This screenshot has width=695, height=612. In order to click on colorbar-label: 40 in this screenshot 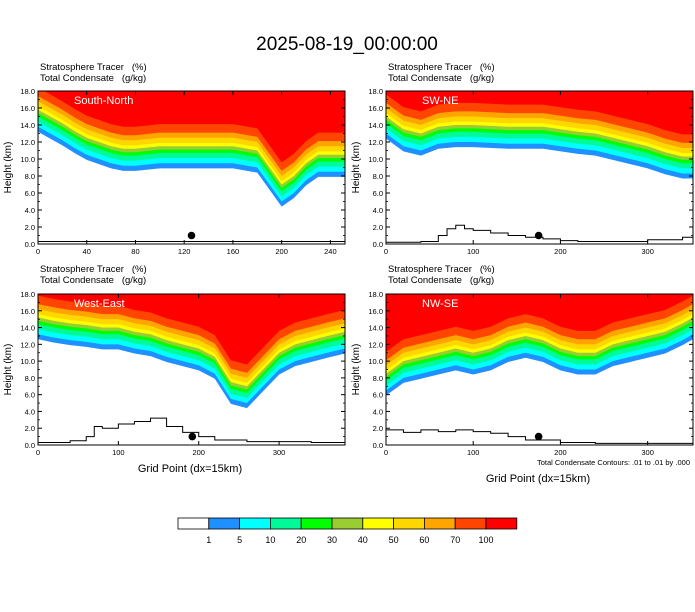, I will do `click(363, 540)`.